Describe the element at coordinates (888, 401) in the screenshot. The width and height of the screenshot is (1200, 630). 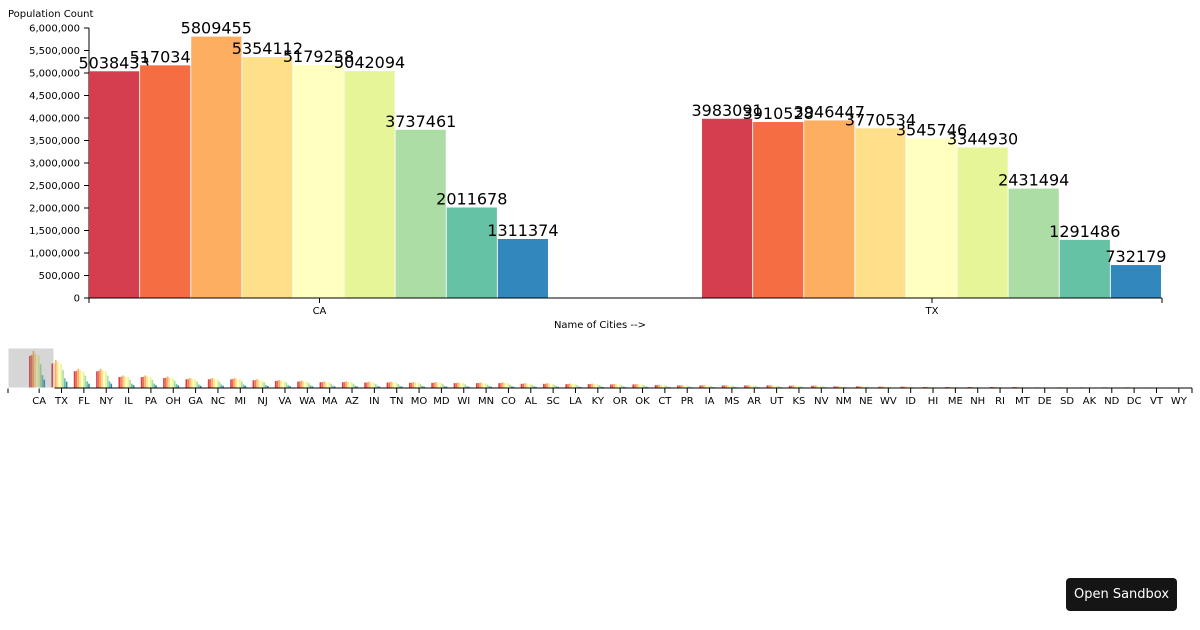
I see `overview-tick-label: WV` at that location.